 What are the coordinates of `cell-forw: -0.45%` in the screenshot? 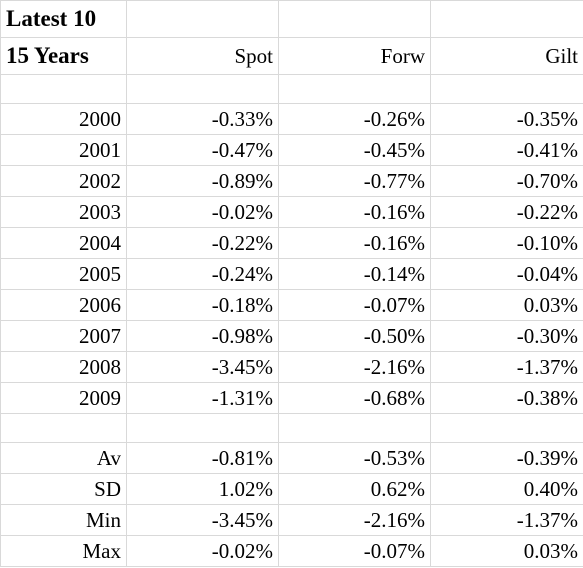 It's located at (354, 150).